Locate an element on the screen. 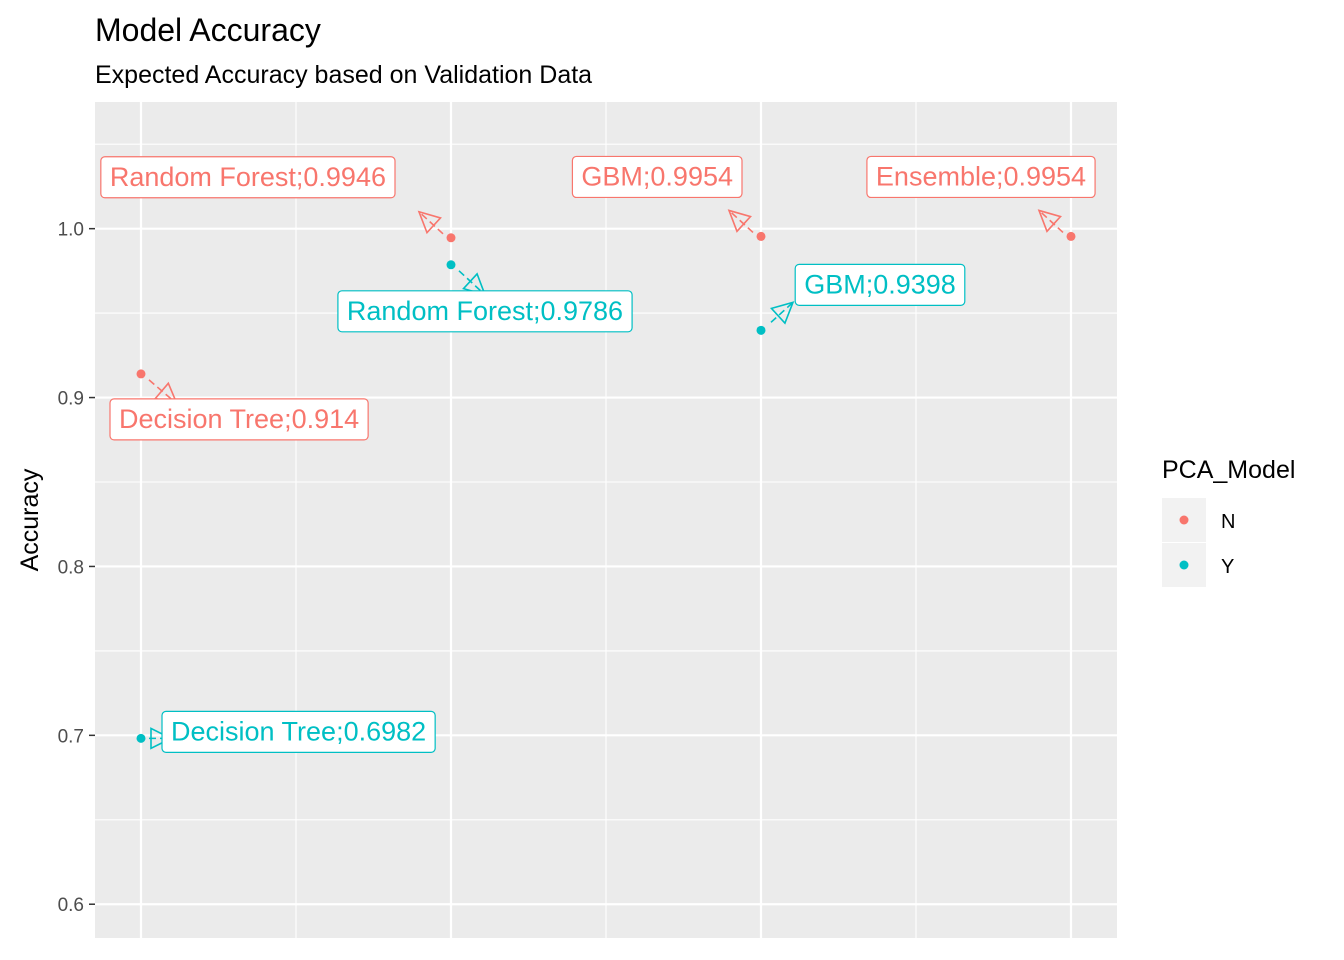 The height and width of the screenshot is (960, 1344). y-tick-label: 0.9 is located at coordinates (71, 399).